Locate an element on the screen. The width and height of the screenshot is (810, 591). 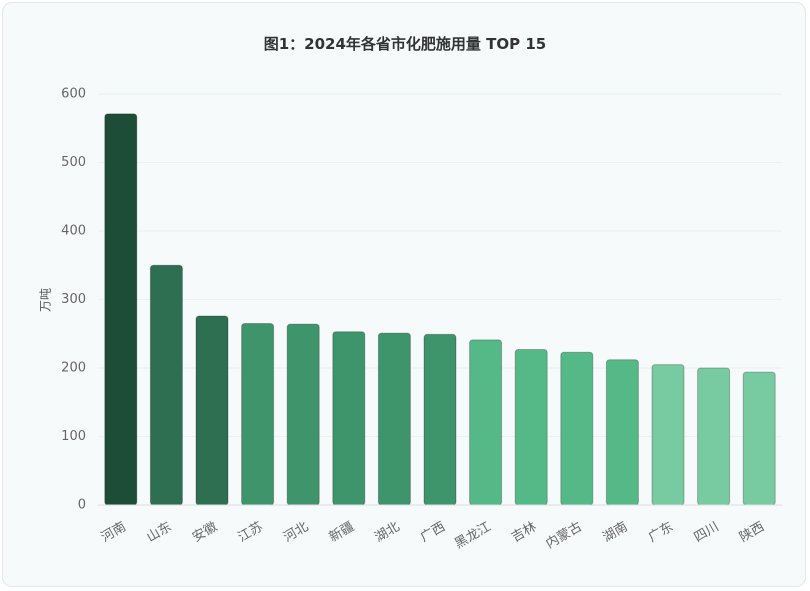
x-tick-label: 广西 is located at coordinates (433, 532).